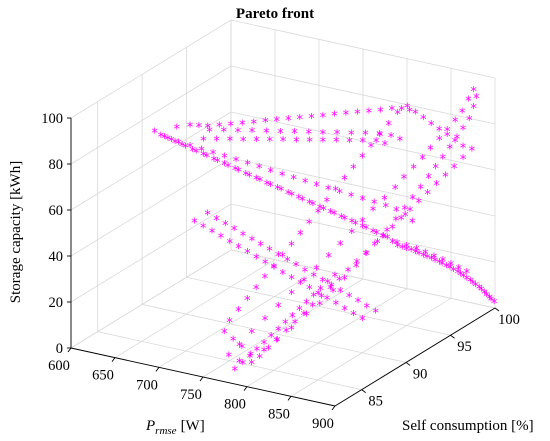 Image resolution: width=550 pixels, height=441 pixels. I want to click on x-axis-label-unit: [W], so click(193, 426).